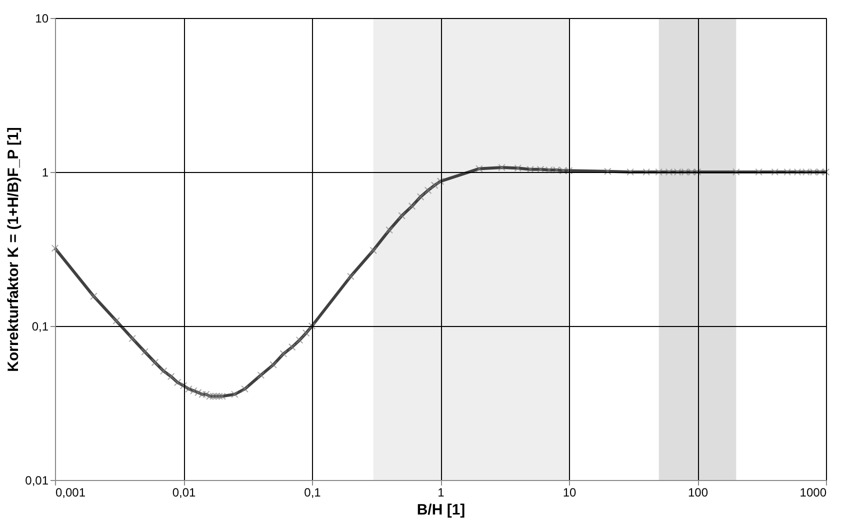  I want to click on x-axis-title: B/H [1], so click(441, 510).